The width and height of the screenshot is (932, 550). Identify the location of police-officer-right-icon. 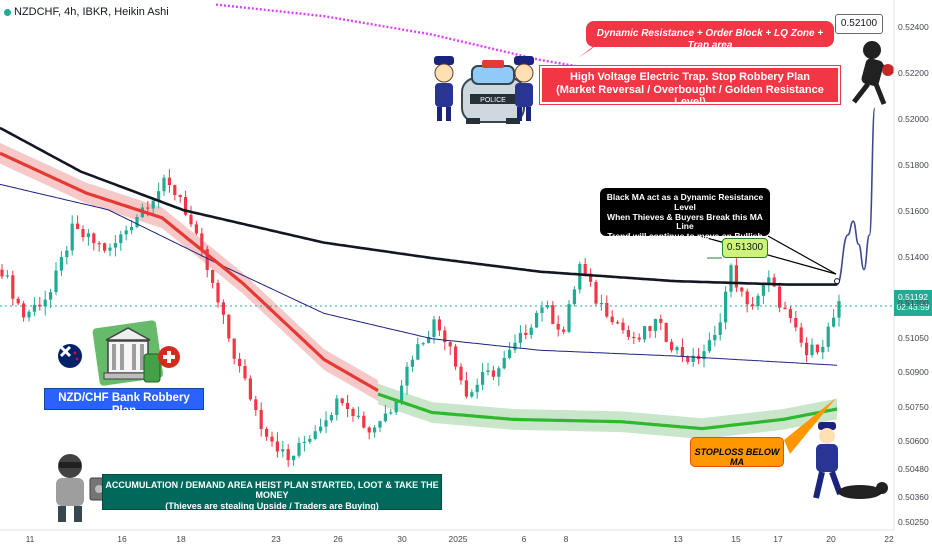
(524, 88).